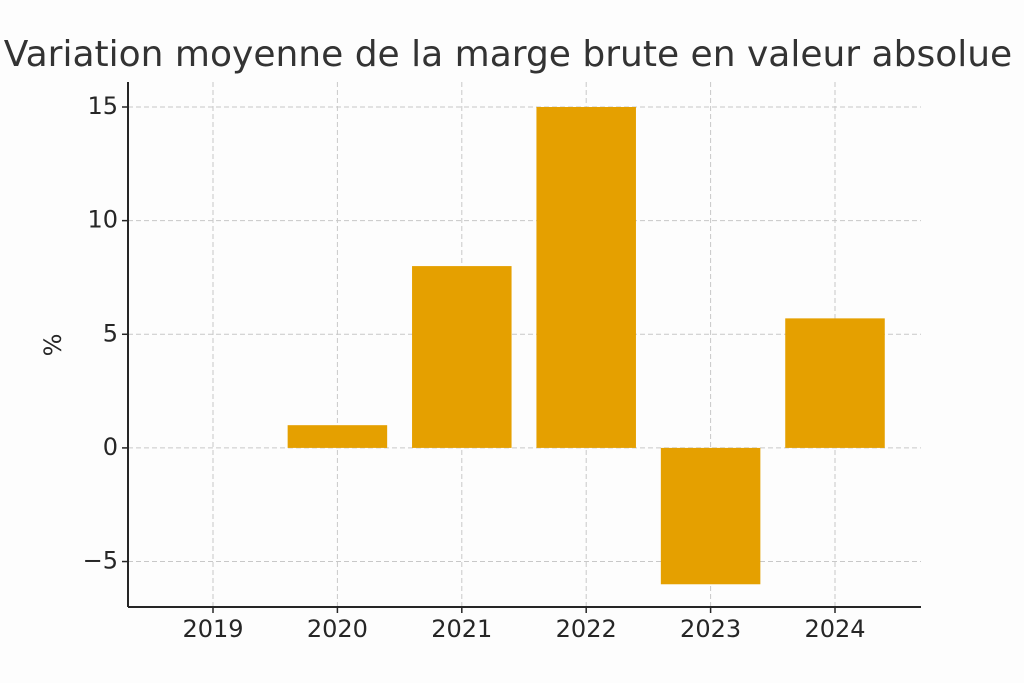 The height and width of the screenshot is (683, 1024). I want to click on x-tick-label: 2024, so click(834, 629).